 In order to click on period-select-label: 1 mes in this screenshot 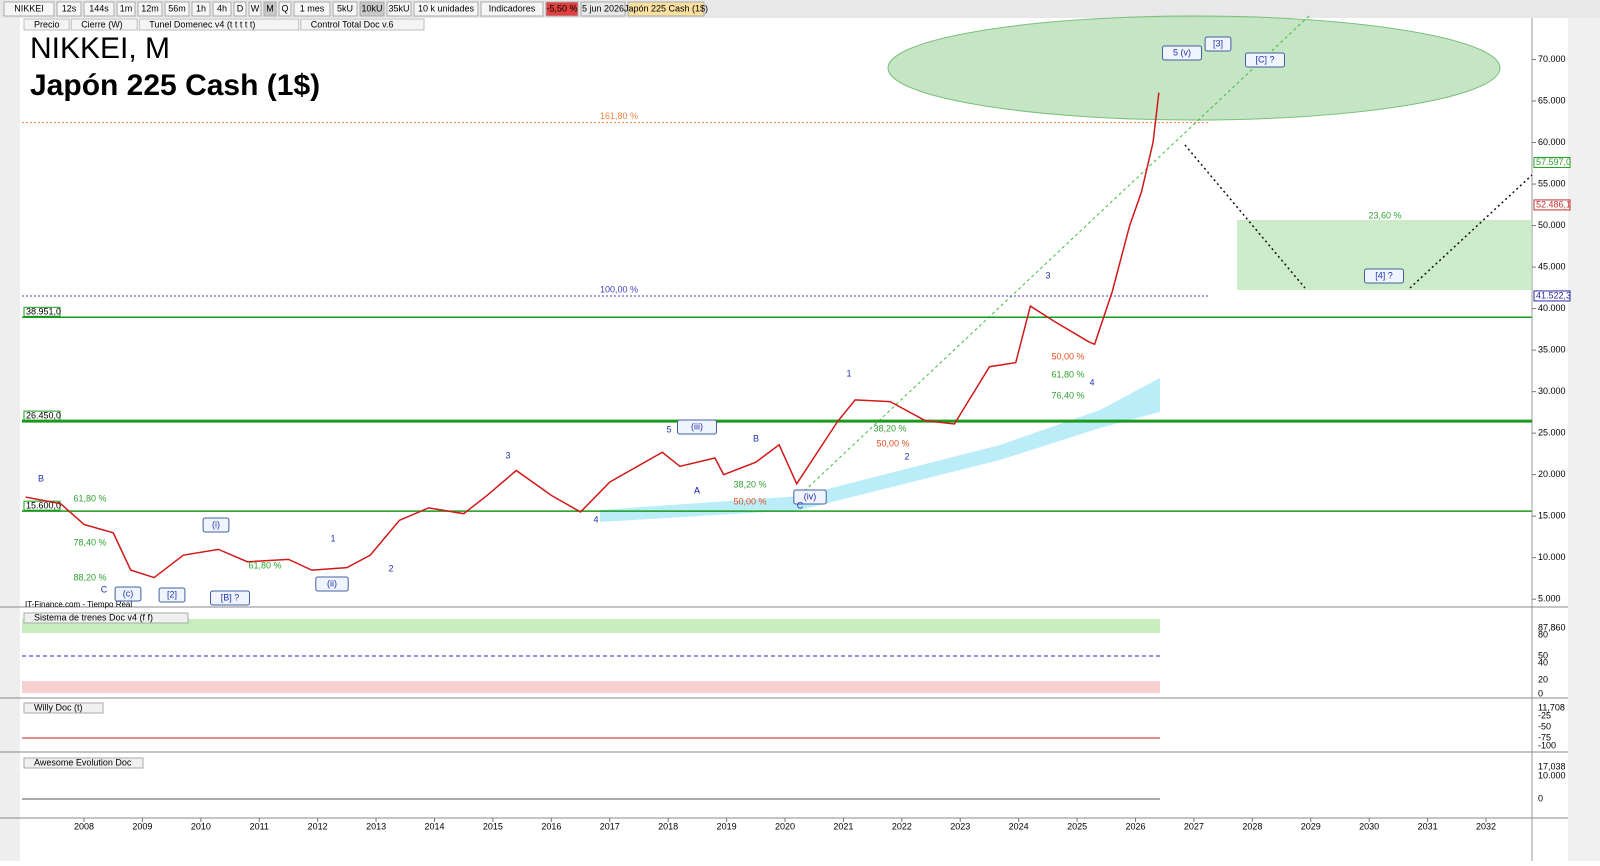, I will do `click(312, 8)`.